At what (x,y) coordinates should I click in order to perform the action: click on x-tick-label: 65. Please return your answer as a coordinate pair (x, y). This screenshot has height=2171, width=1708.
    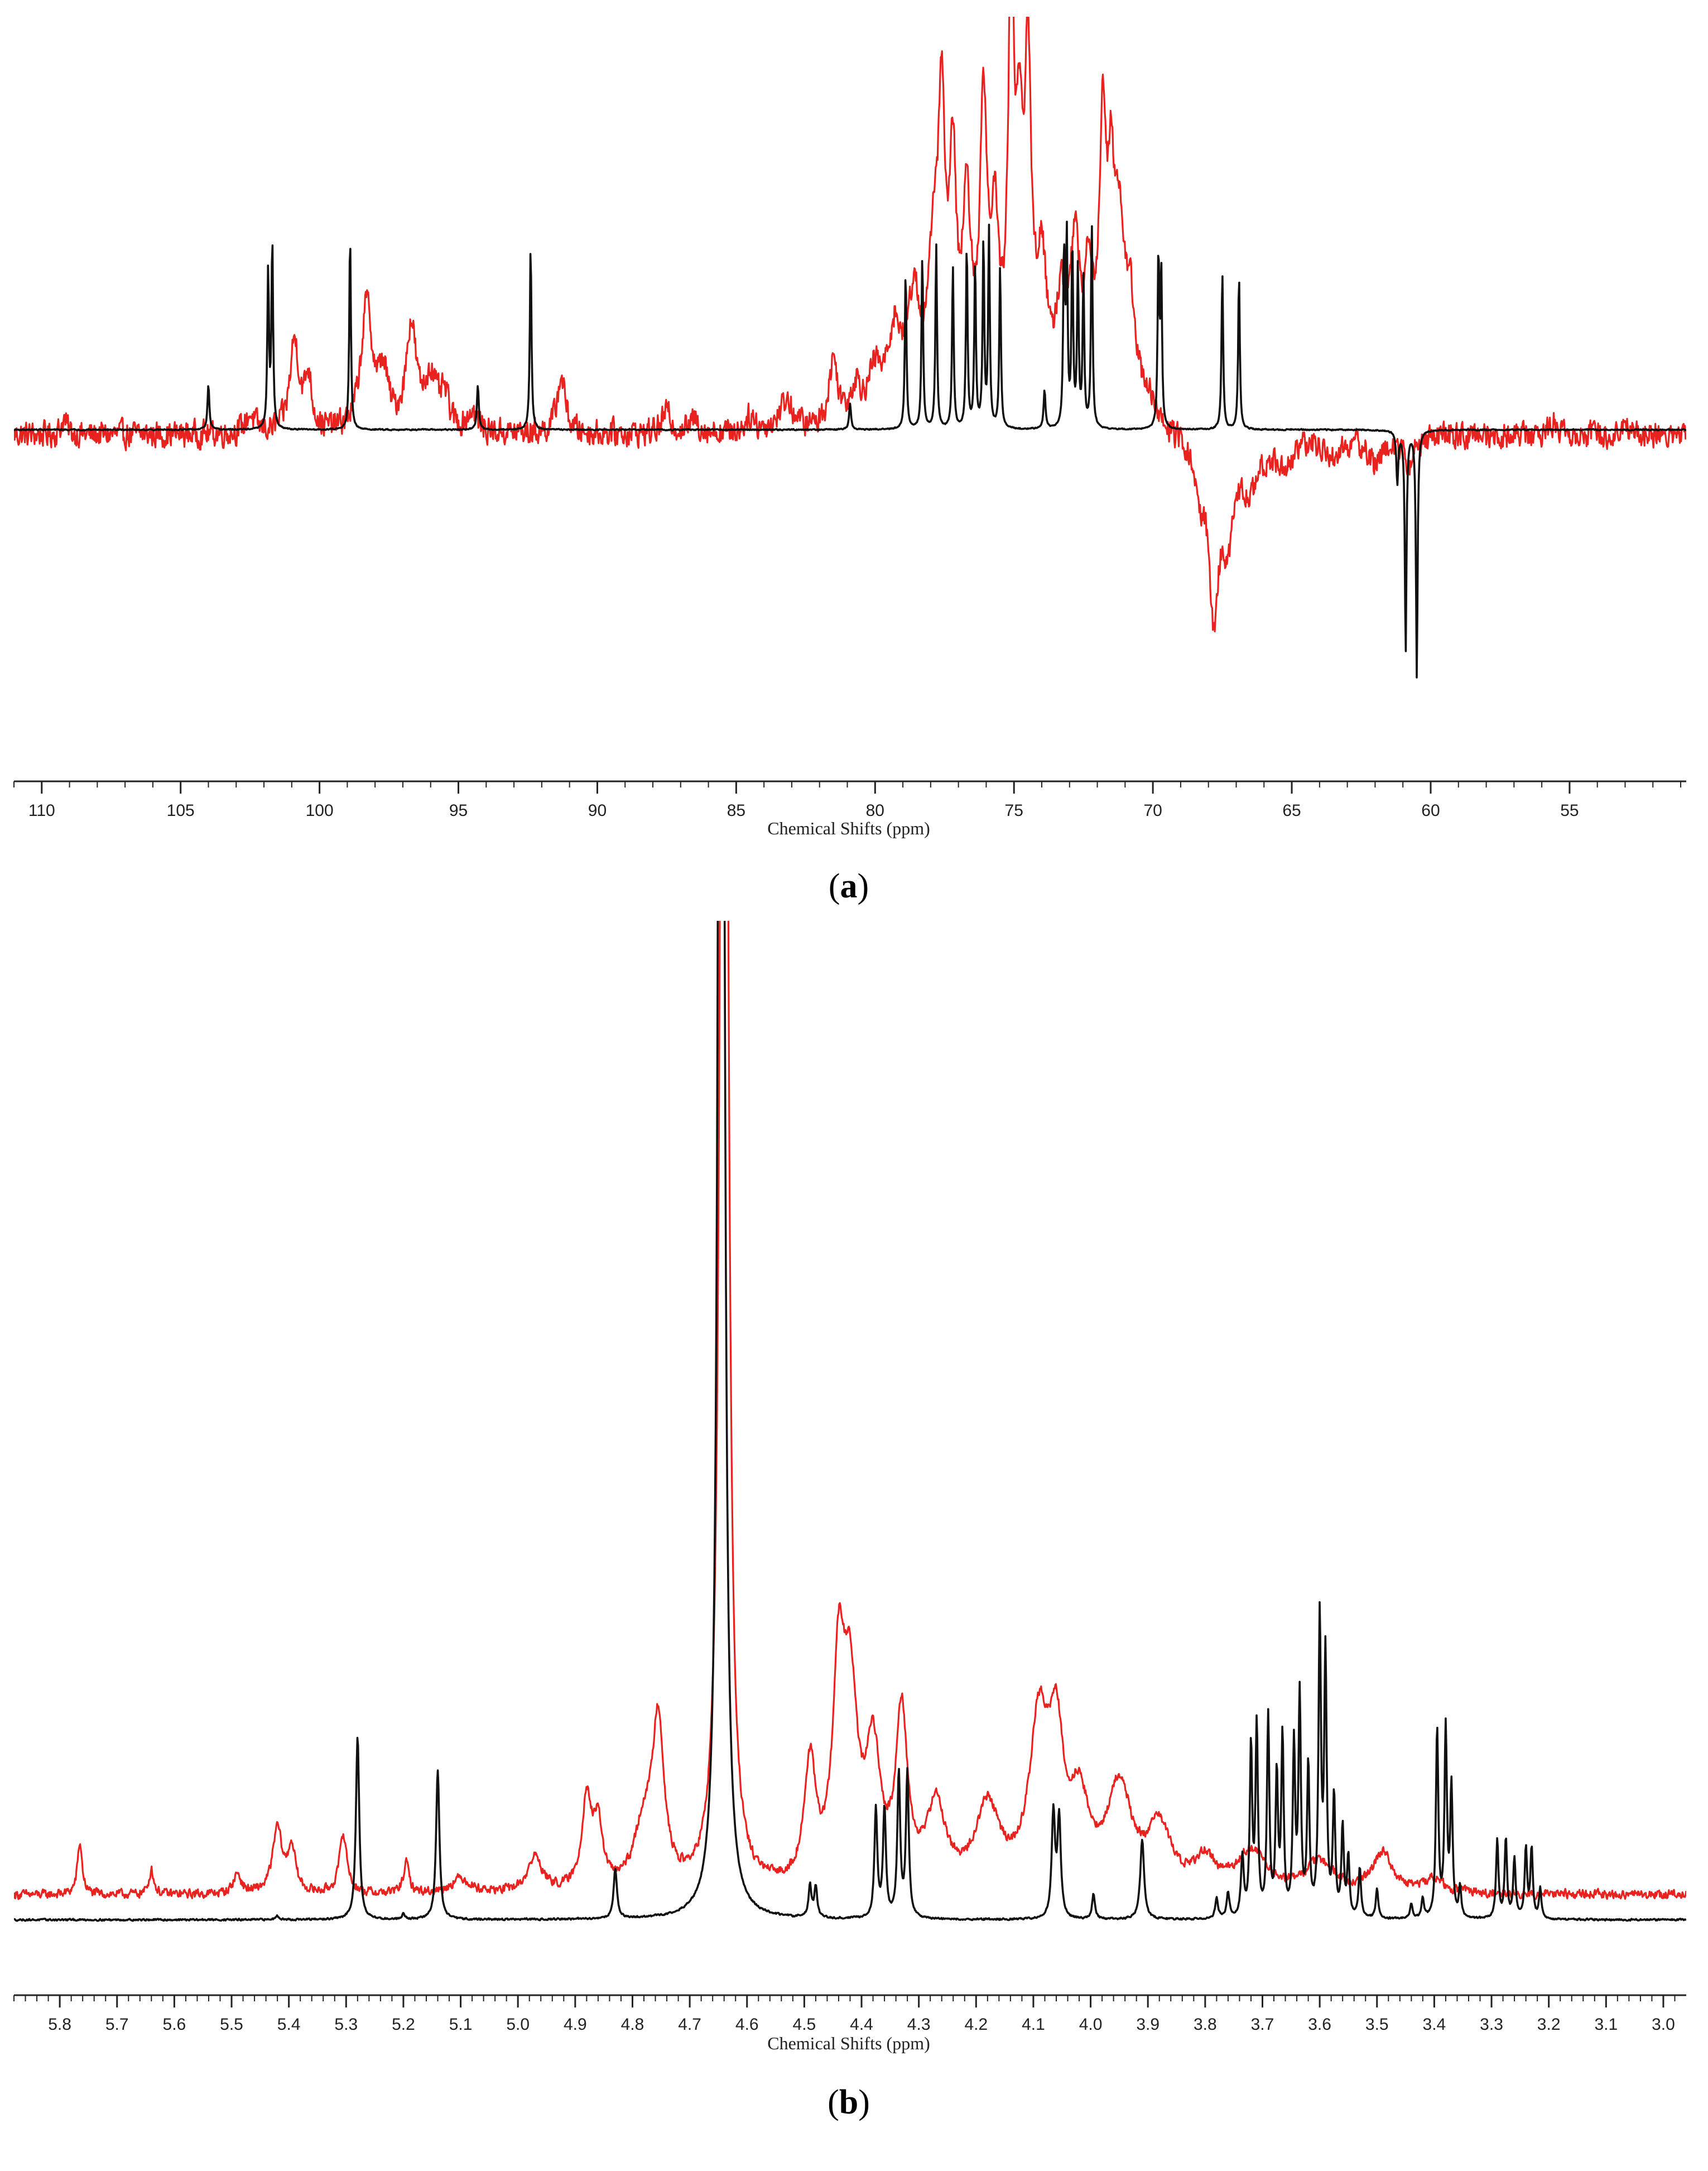
    Looking at the image, I should click on (1292, 810).